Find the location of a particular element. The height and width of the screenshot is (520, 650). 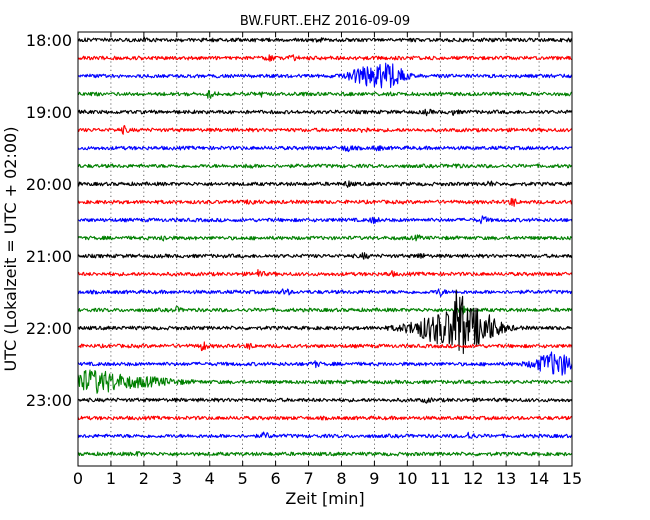

x-tick-label: 4 is located at coordinates (210, 478).